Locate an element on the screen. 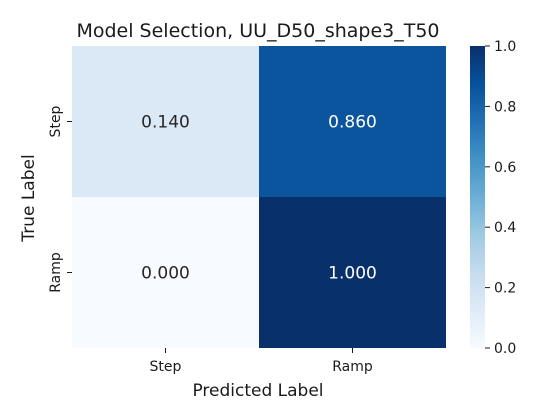 The image size is (560, 419). x-tick-label: Step is located at coordinates (166, 367).